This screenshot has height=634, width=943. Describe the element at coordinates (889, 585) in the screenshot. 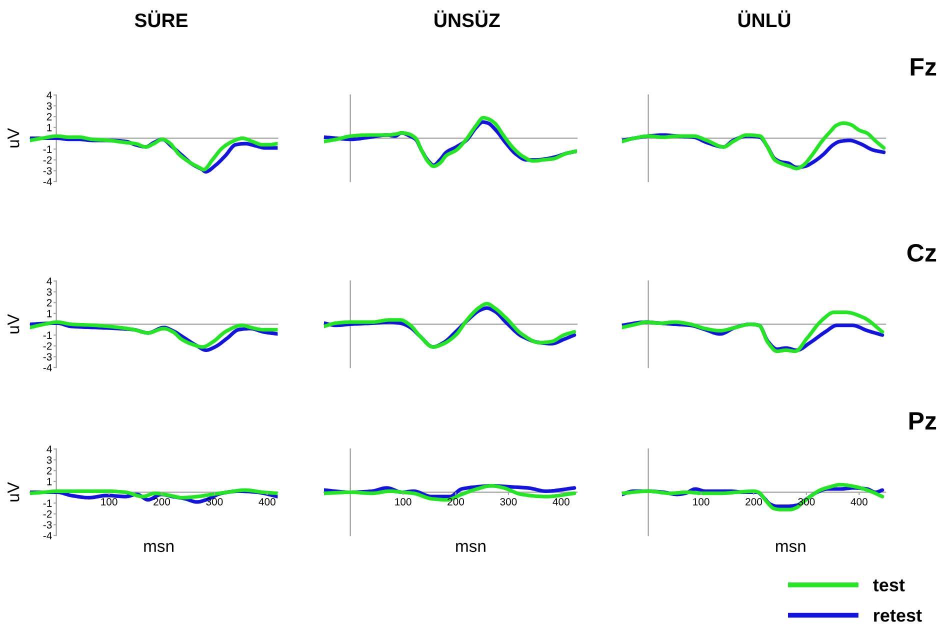

I see `legend-label: test` at that location.